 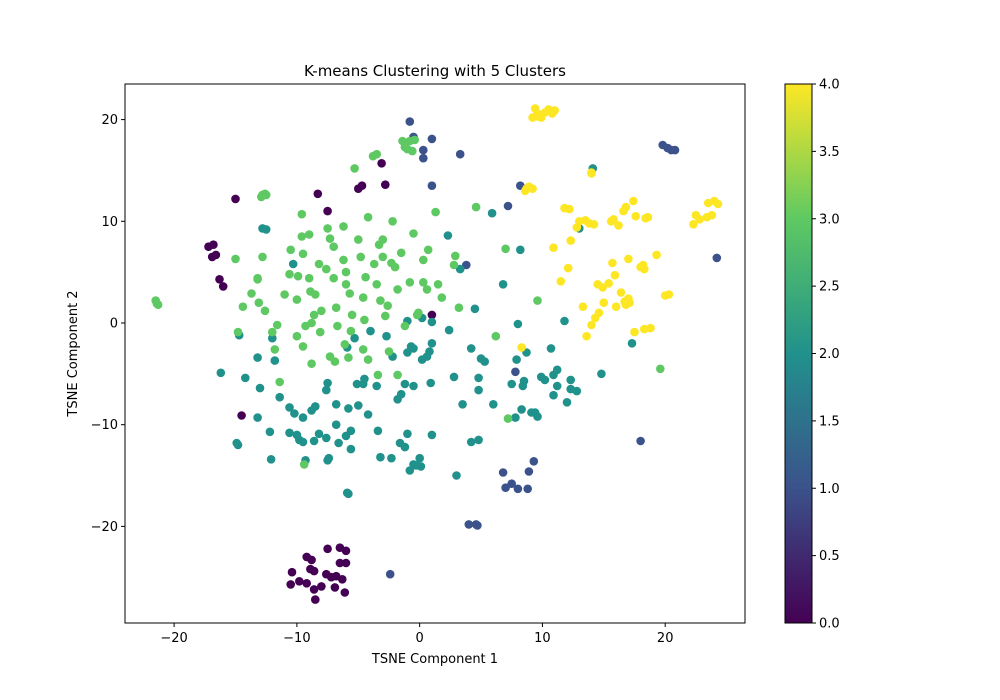 What do you see at coordinates (829, 287) in the screenshot?
I see `colorbar-tick-label-5: 2.5` at bounding box center [829, 287].